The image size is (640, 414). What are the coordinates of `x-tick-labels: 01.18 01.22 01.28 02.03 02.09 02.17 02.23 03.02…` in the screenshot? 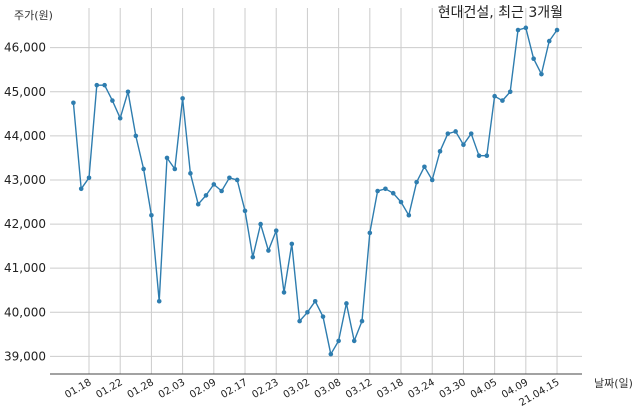 It's located at (312, 393).